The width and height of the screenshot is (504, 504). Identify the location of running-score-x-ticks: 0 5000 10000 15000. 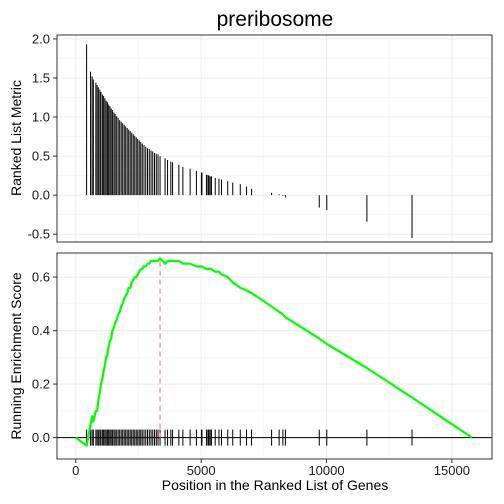
(271, 468).